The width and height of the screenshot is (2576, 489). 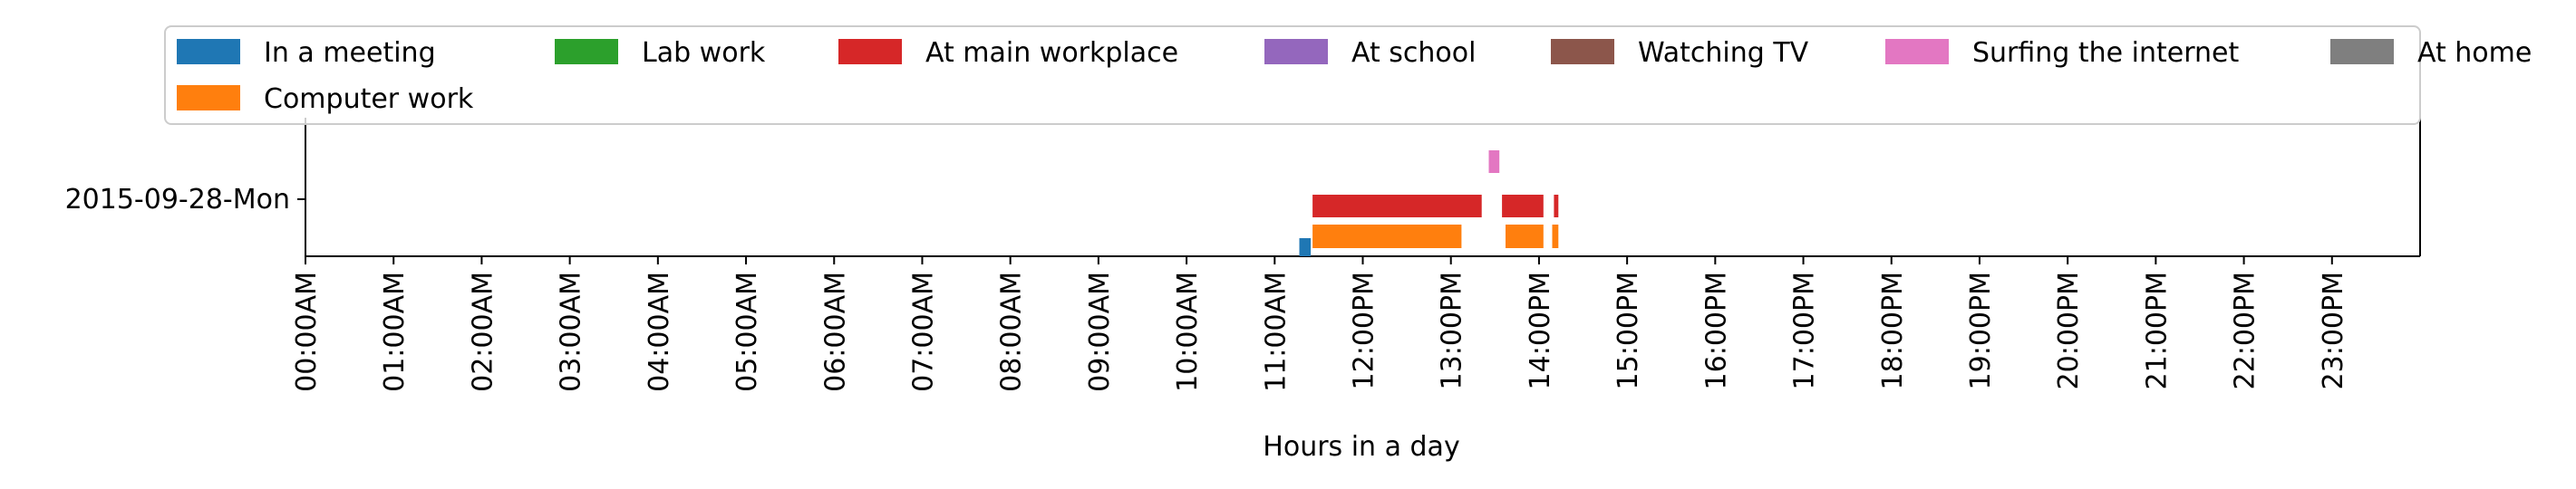 I want to click on legend-label: At school, so click(x=1413, y=53).